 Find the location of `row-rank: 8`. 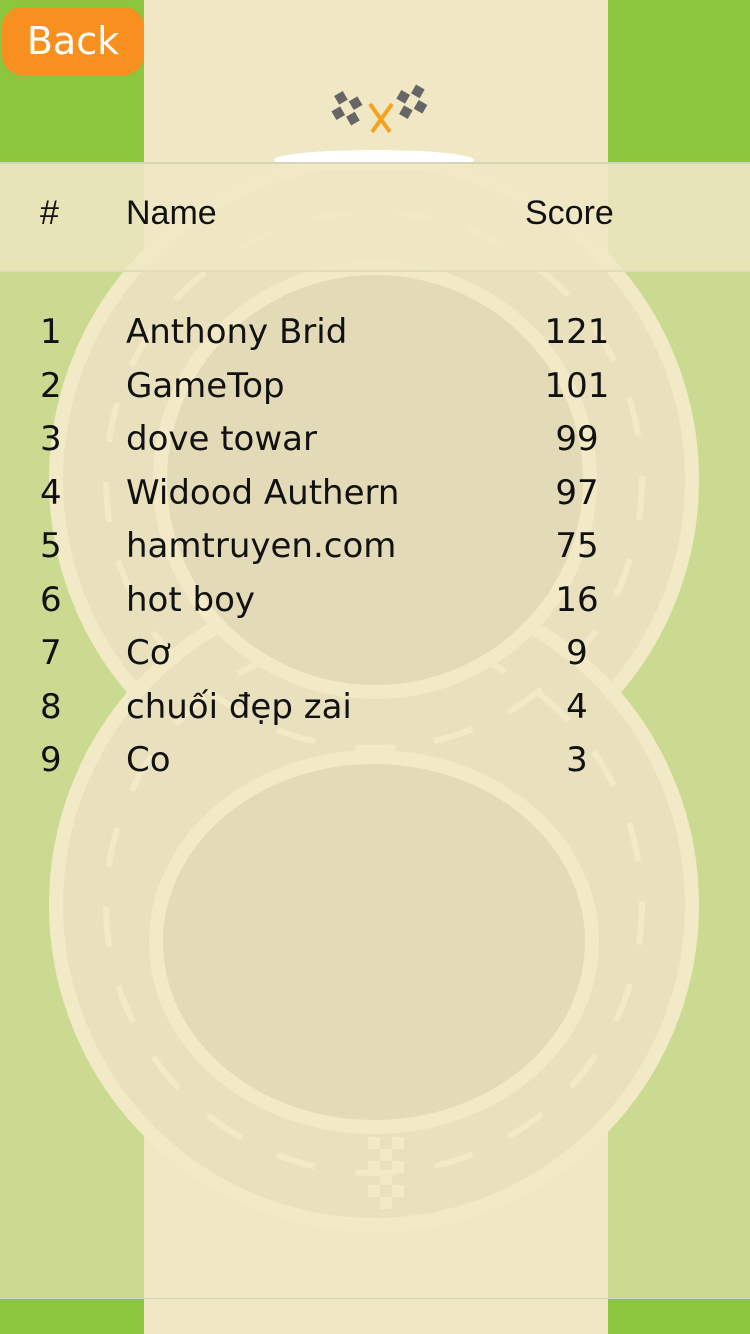

row-rank: 8 is located at coordinates (51, 706).